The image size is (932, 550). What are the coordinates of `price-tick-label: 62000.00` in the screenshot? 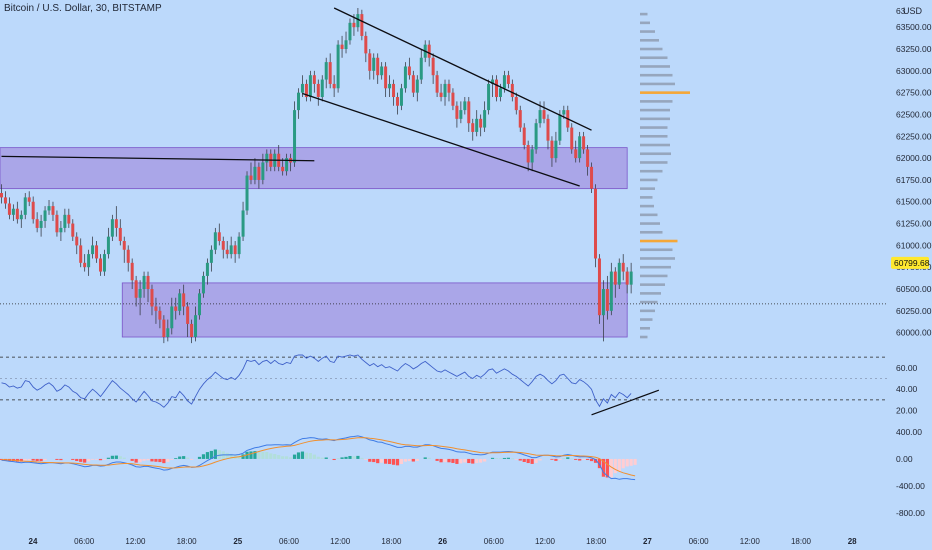 It's located at (914, 158).